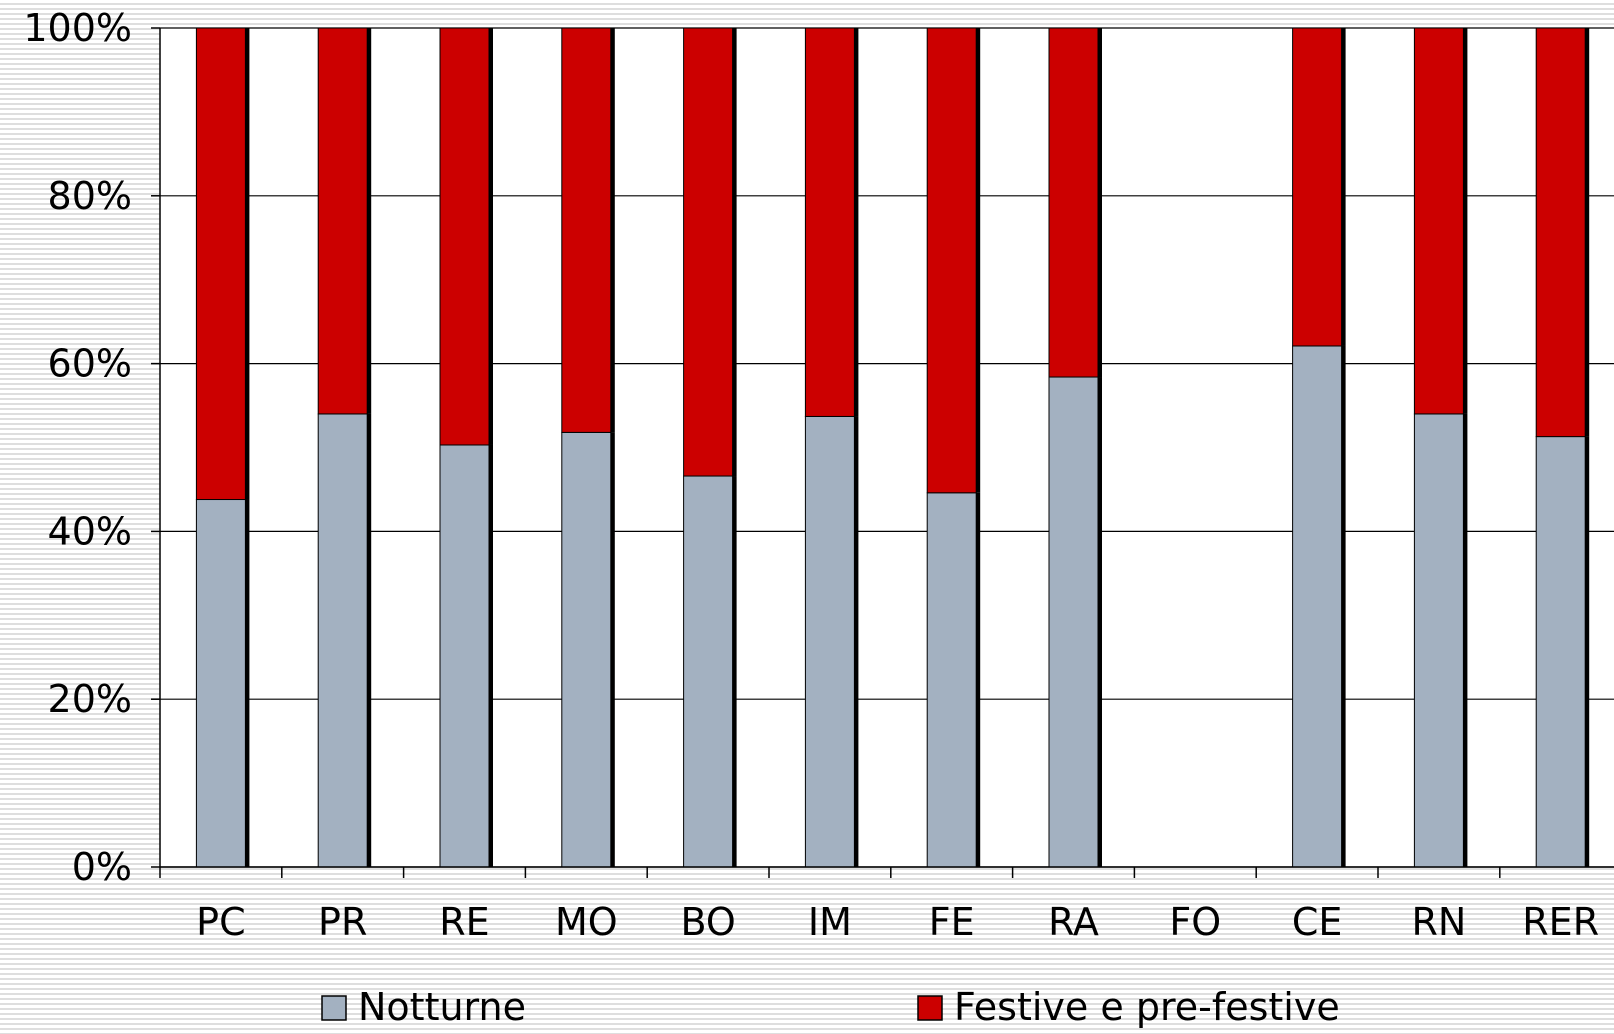  I want to click on x-category-label: CE, so click(1317, 922).